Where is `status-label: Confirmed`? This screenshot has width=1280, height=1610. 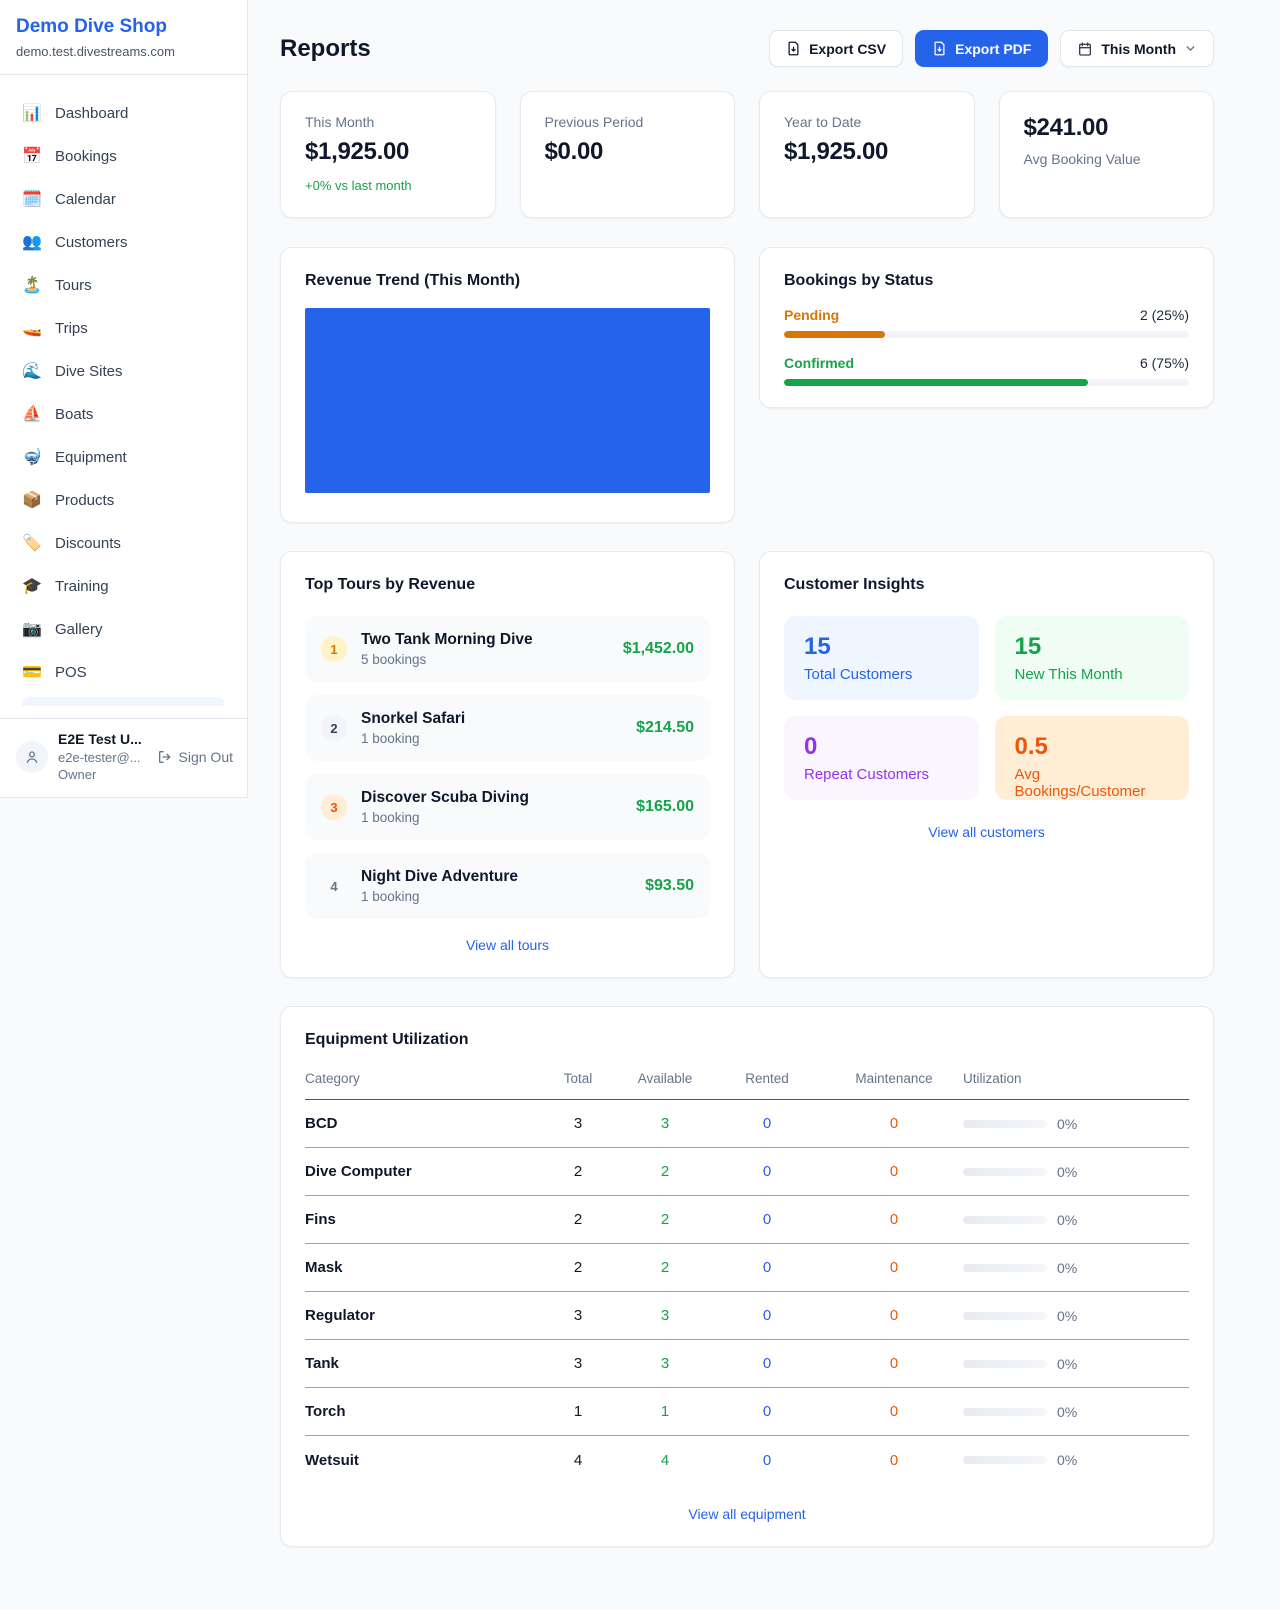
status-label: Confirmed is located at coordinates (819, 363).